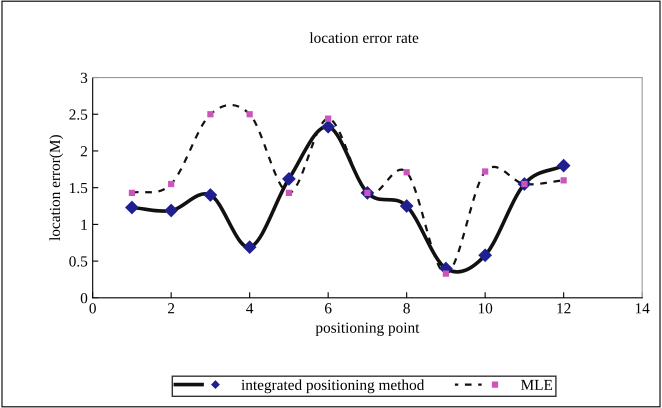  I want to click on legend-label: integrated positioning method, so click(332, 386).